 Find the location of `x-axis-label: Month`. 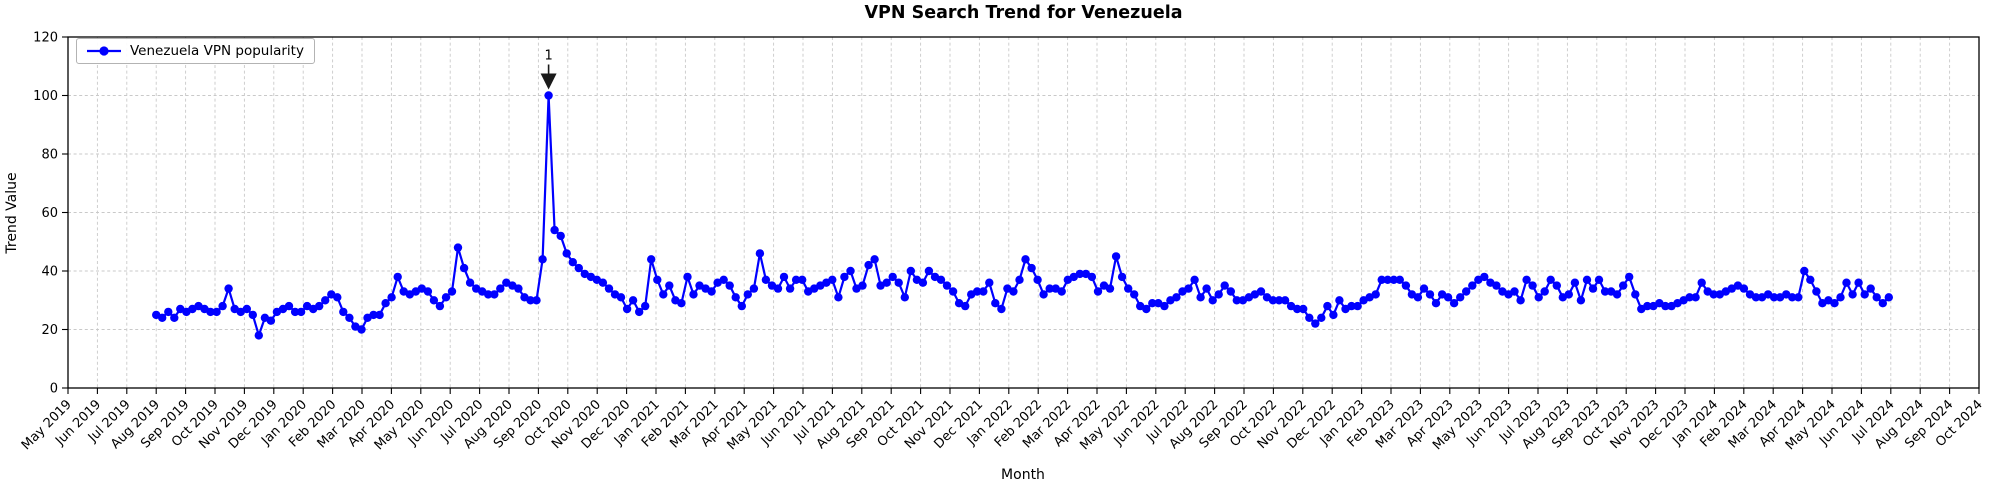

x-axis-label: Month is located at coordinates (1023, 475).